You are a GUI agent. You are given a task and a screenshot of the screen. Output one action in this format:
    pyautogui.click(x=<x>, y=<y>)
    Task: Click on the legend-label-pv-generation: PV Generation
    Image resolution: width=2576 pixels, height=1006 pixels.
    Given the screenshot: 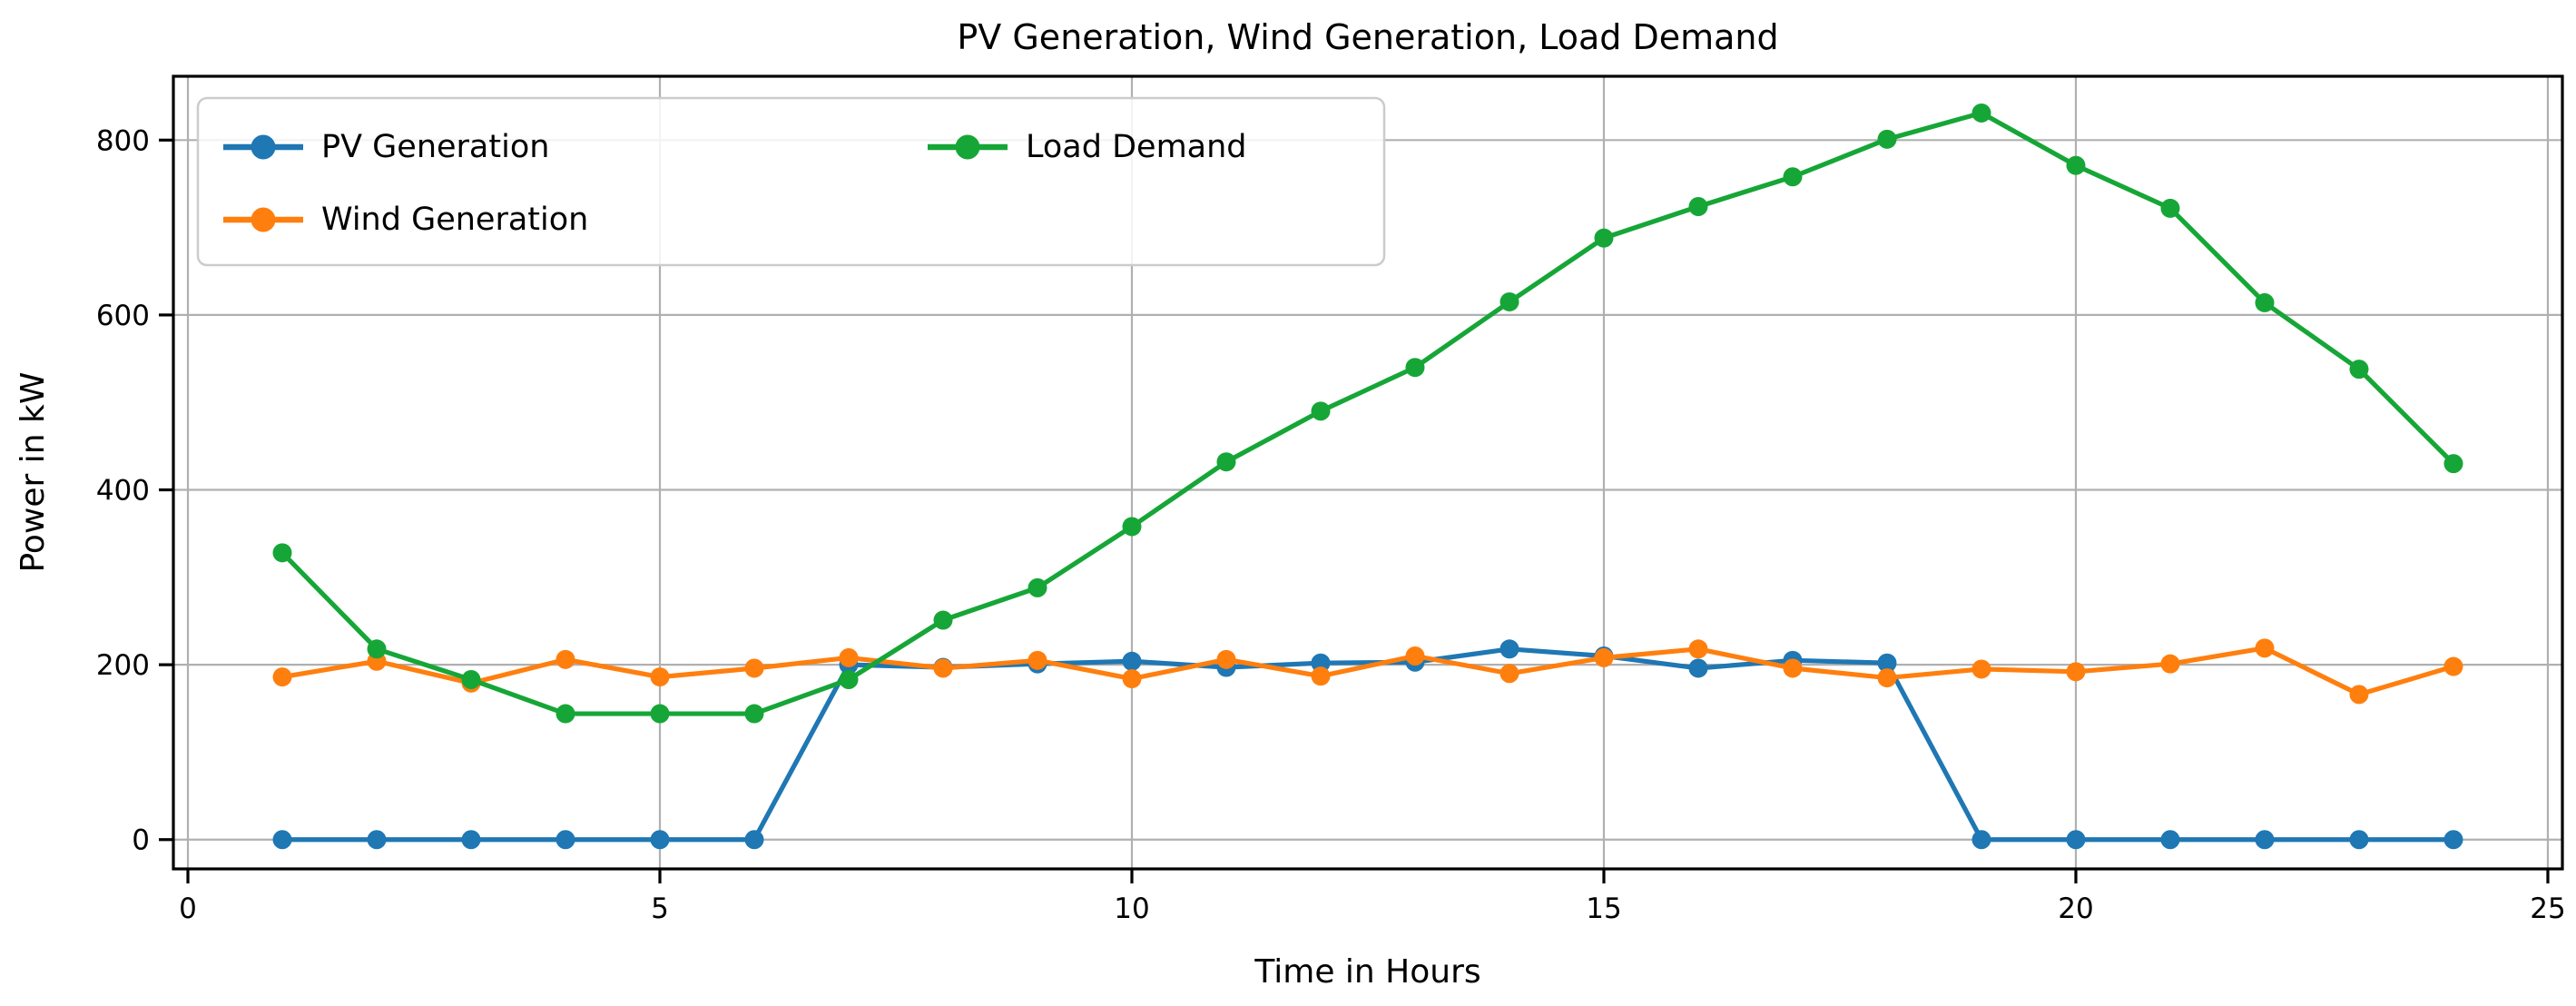 What is the action you would take?
    pyautogui.click(x=435, y=147)
    